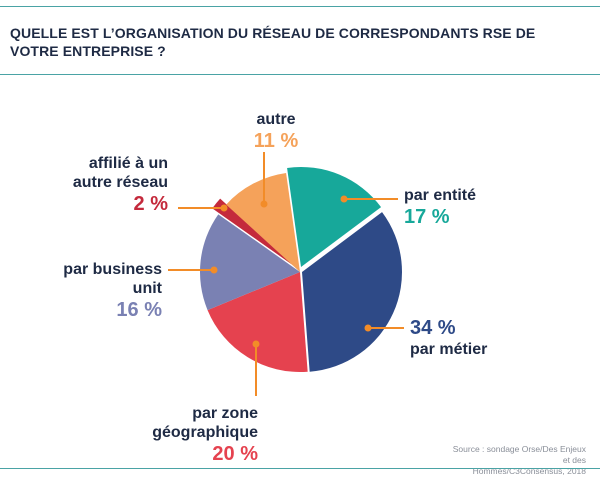  I want to click on leader-affilie-dot, so click(224, 208).